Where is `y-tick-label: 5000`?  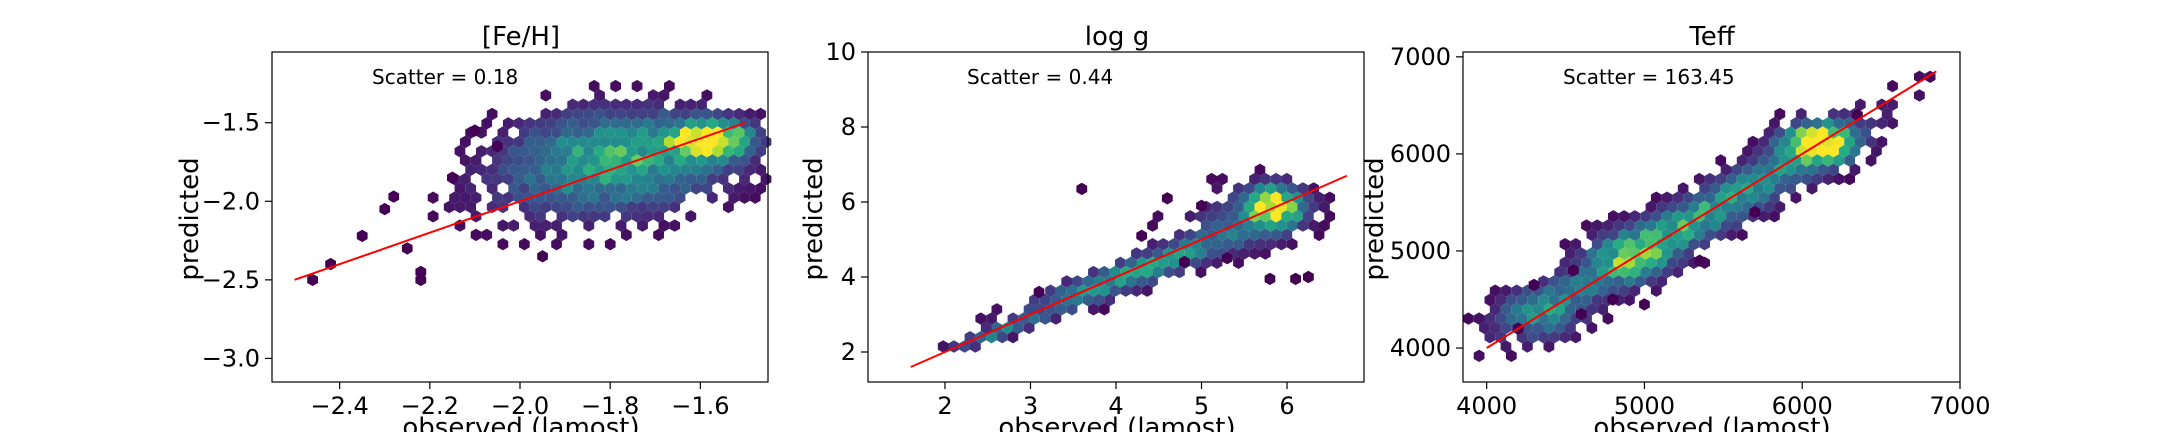
y-tick-label: 5000 is located at coordinates (1420, 251).